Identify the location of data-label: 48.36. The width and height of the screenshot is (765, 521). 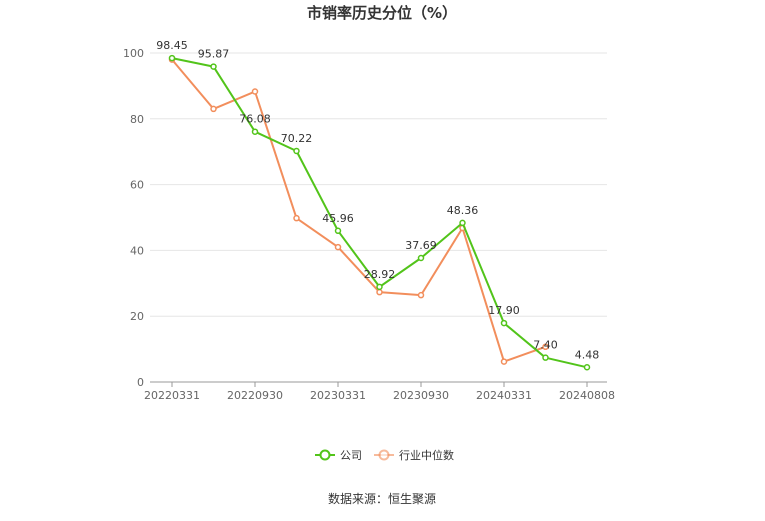
(463, 210).